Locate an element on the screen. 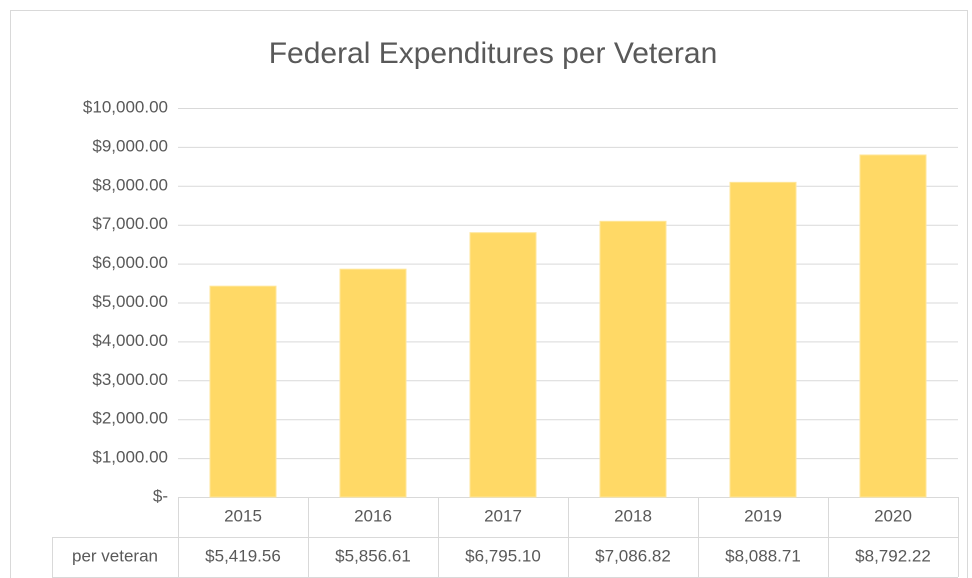  y-tick-label: $- is located at coordinates (160, 495).